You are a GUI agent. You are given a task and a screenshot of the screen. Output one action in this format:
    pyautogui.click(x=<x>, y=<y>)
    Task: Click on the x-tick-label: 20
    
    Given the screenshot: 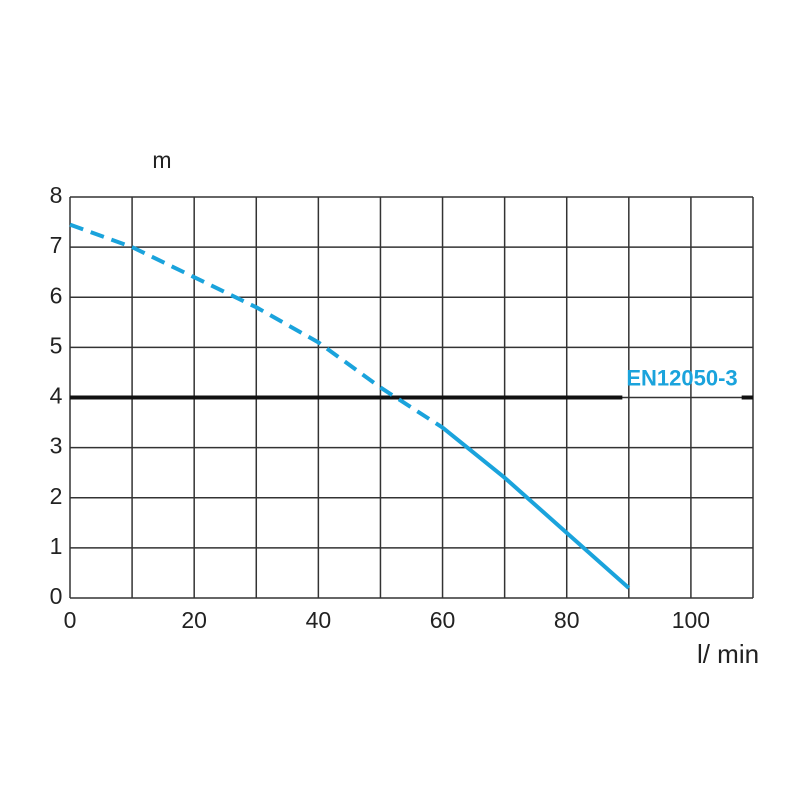 What is the action you would take?
    pyautogui.click(x=194, y=620)
    